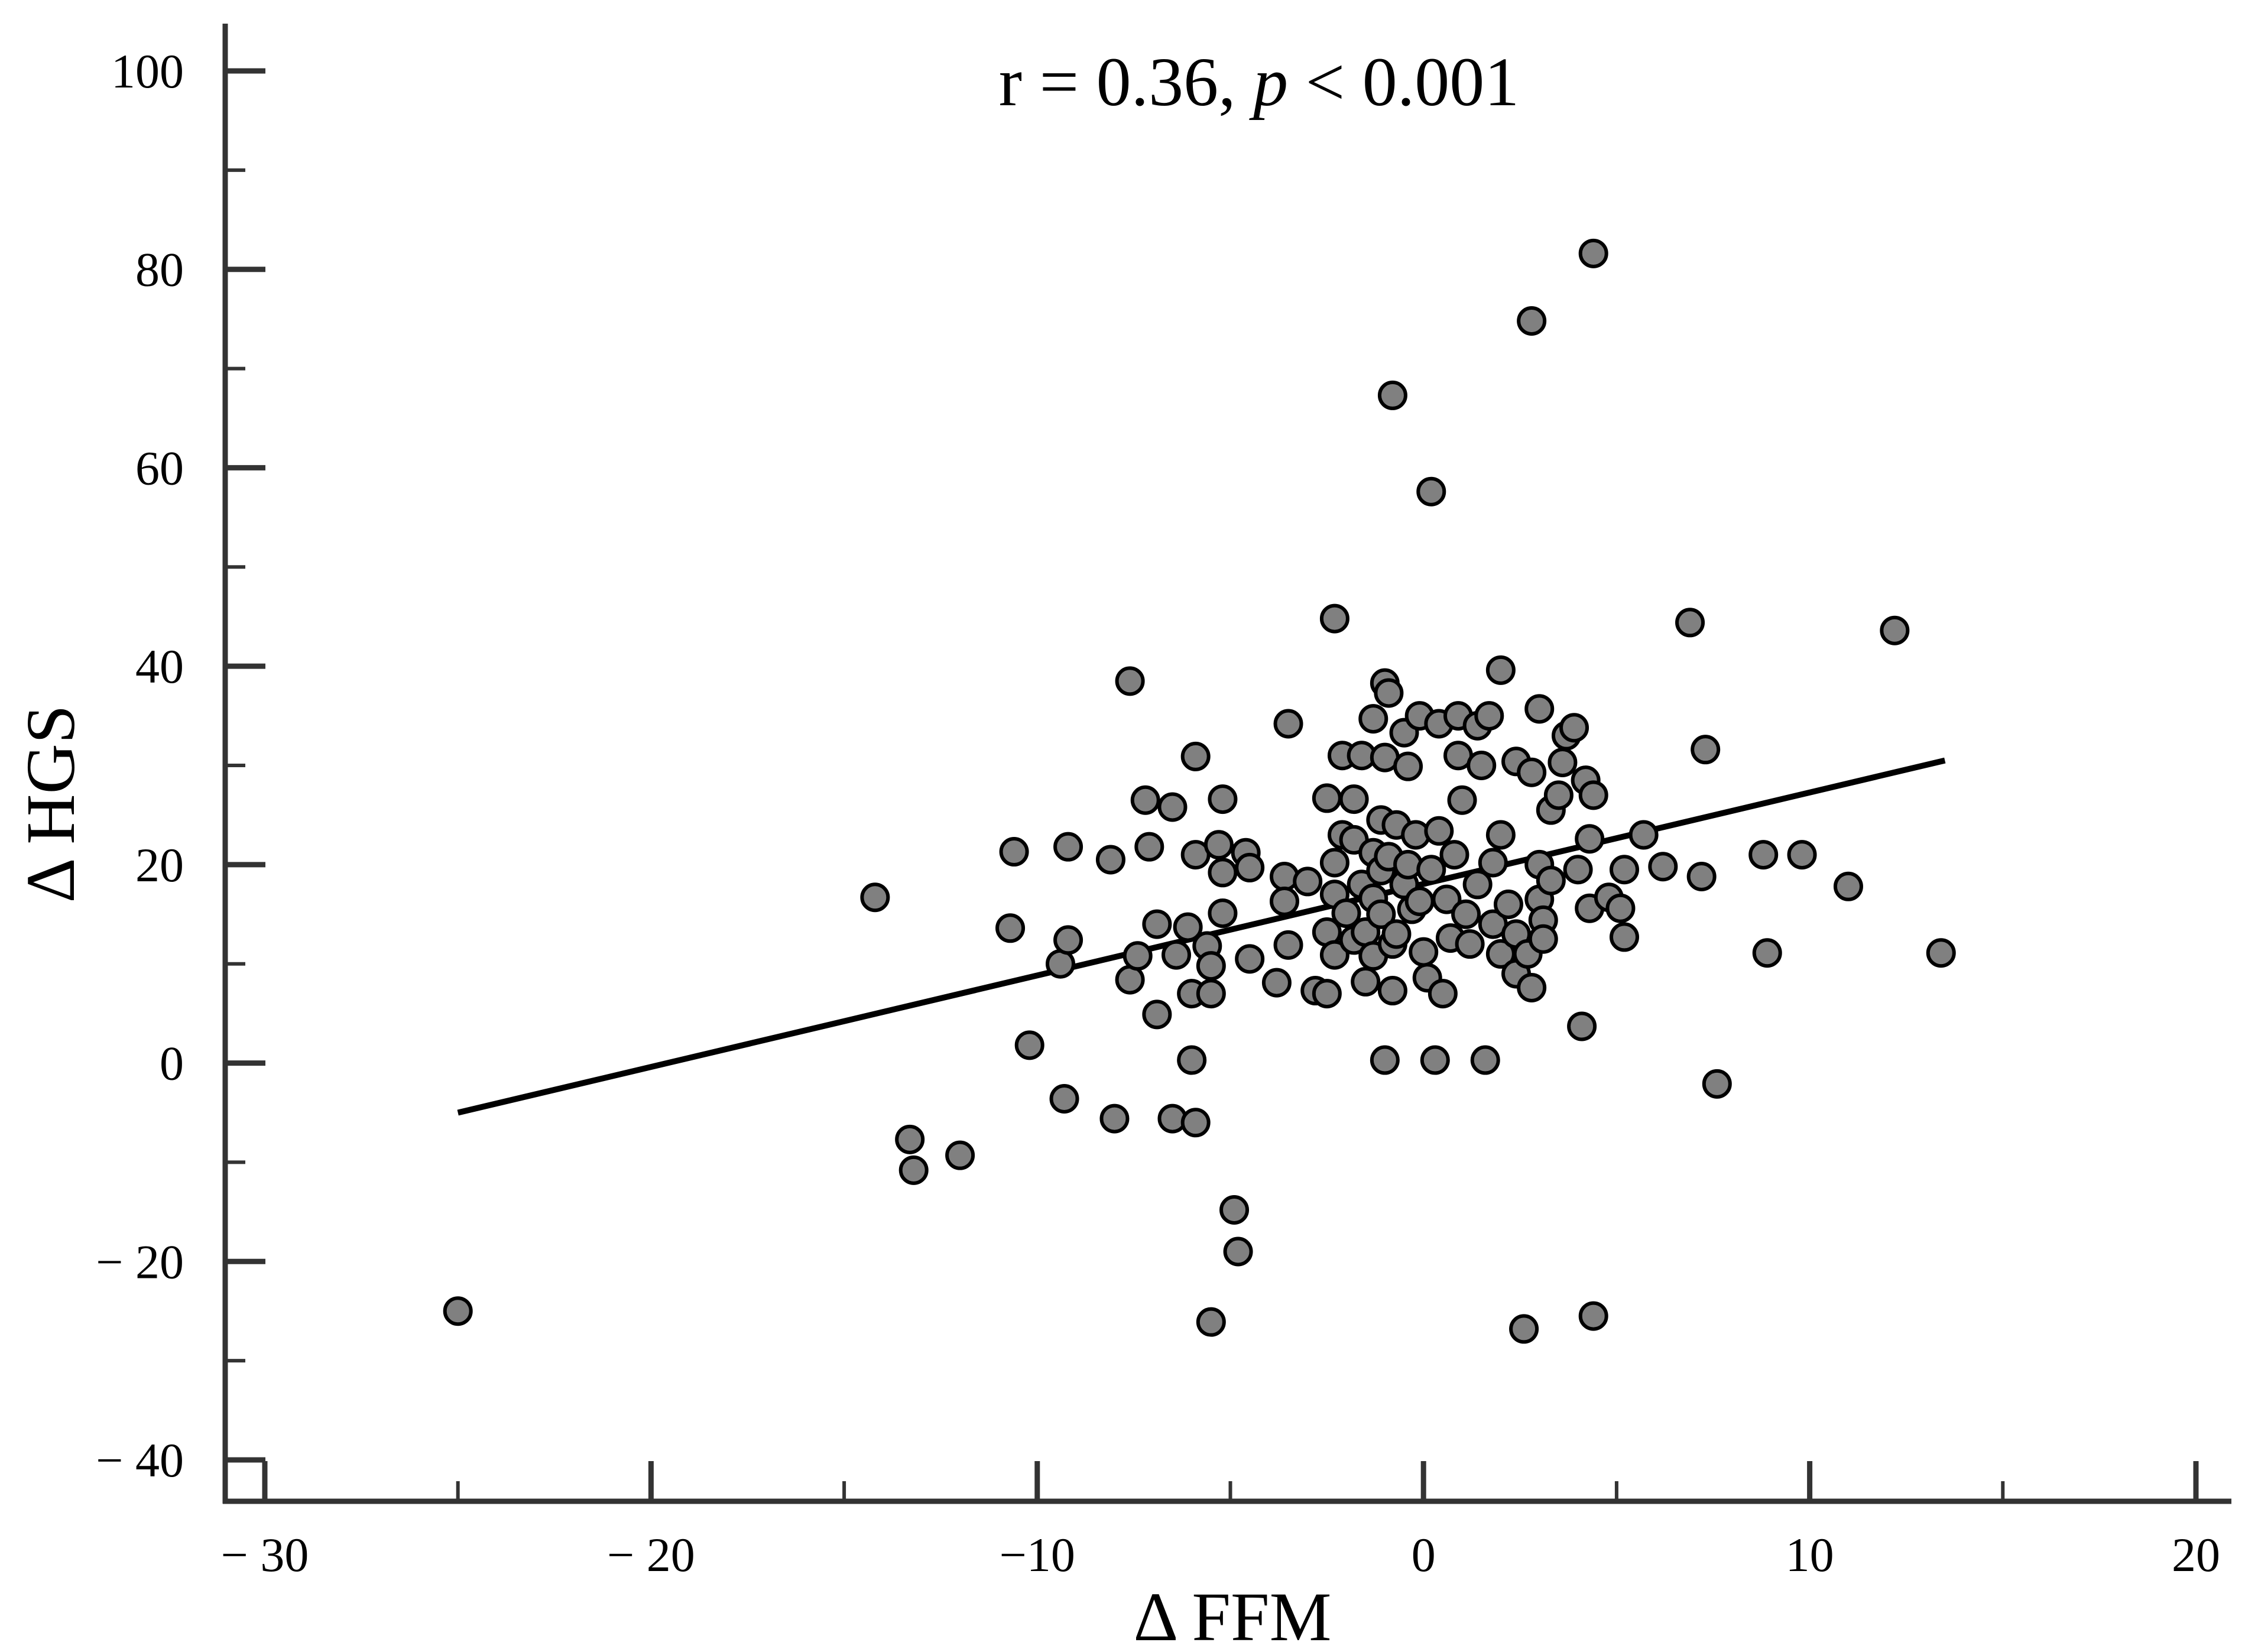  What do you see at coordinates (147, 71) in the screenshot?
I see `y-tick-label: 100` at bounding box center [147, 71].